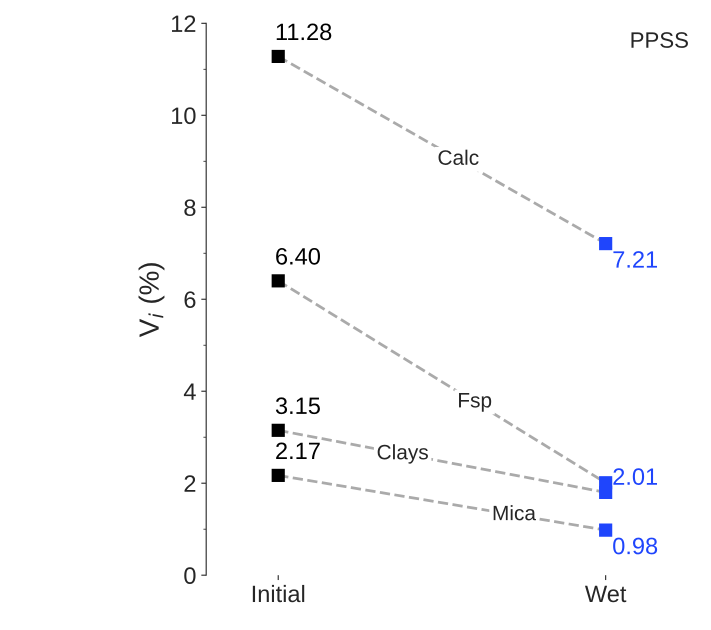 This screenshot has height=630, width=711. What do you see at coordinates (151, 300) in the screenshot?
I see `y-axis-title: V$_{i}$ (%)` at bounding box center [151, 300].